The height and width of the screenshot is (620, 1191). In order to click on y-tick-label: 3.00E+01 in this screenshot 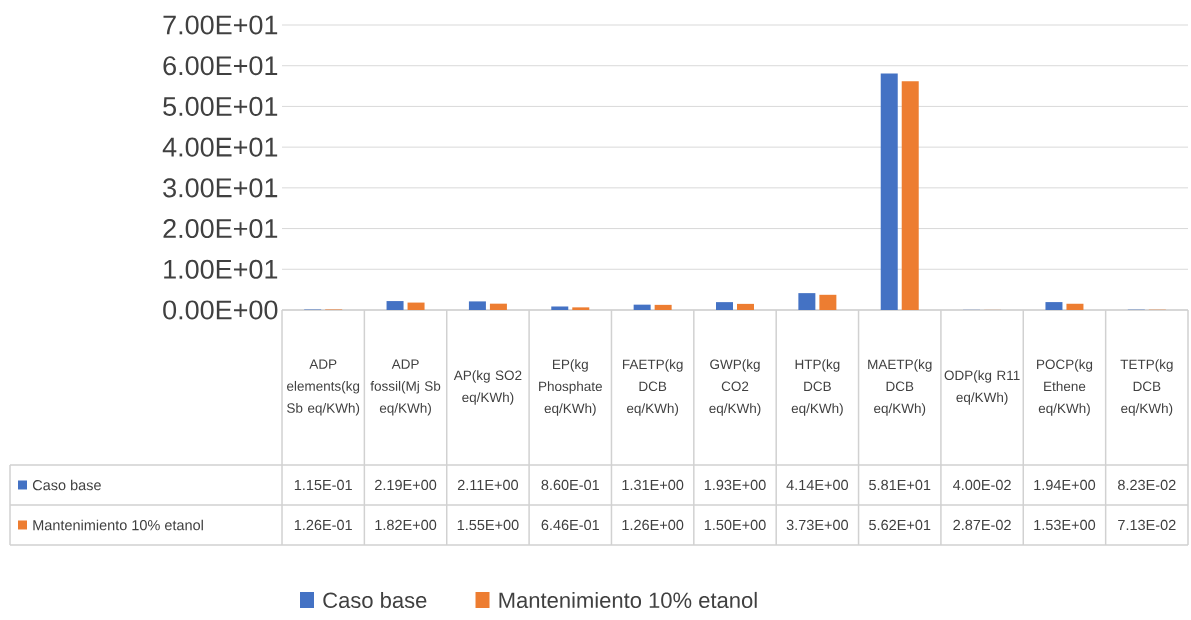, I will do `click(220, 188)`.